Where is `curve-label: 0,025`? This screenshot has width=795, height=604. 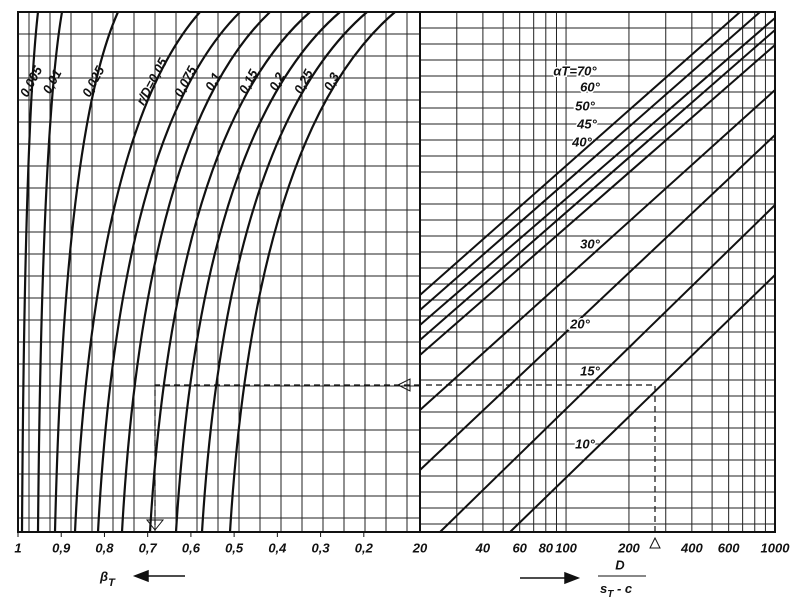 curve-label: 0,025 is located at coordinates (93, 81).